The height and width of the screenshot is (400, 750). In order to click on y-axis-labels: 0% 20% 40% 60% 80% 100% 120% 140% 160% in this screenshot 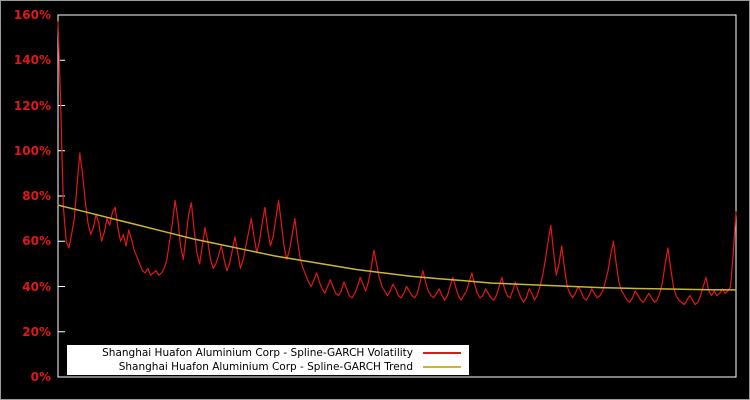, I will do `click(27, 200)`.